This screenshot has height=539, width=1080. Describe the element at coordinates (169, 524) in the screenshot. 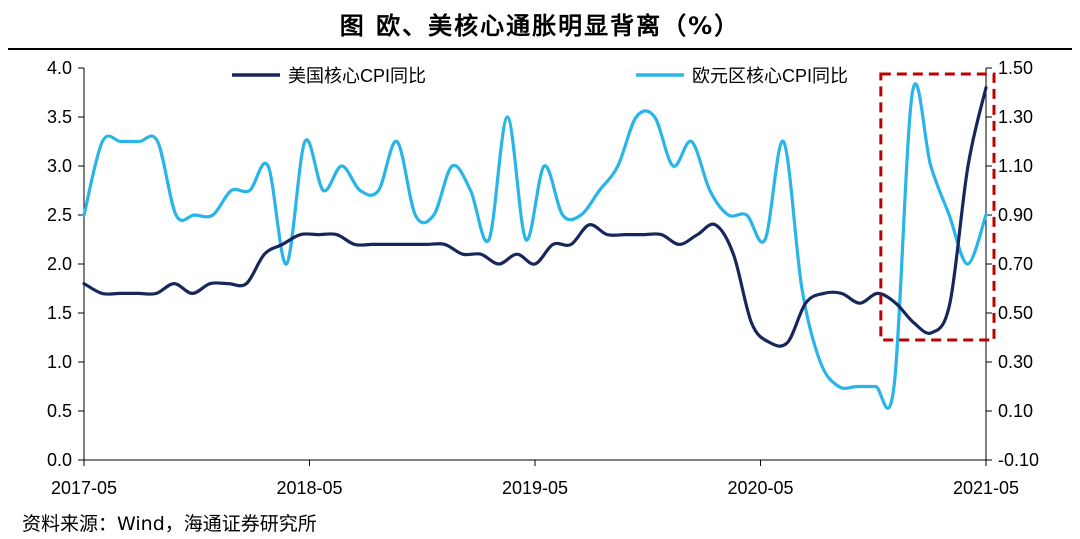

I see `source-note: 资料来源：Wind，海通证券研究所` at that location.